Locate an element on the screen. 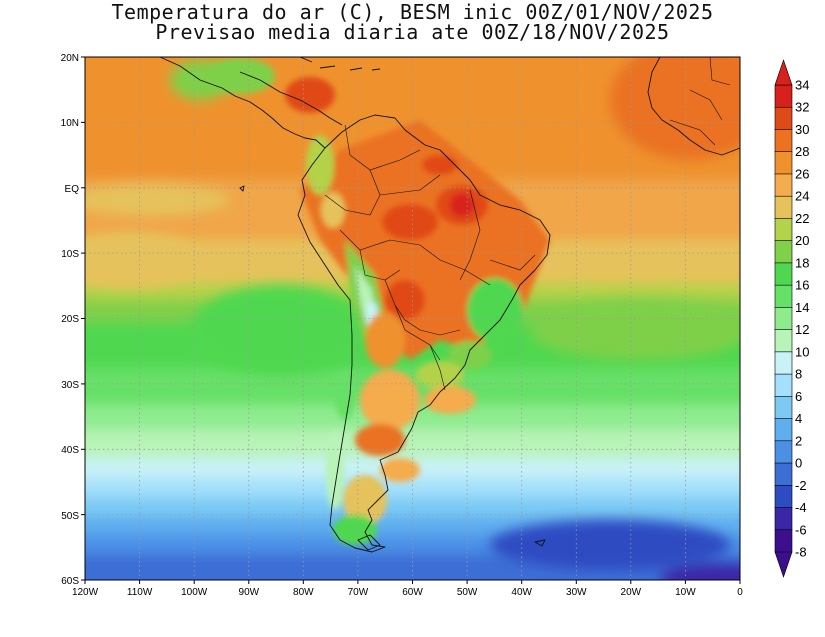 The width and height of the screenshot is (825, 637). colorbar-label: 6 is located at coordinates (798, 396).